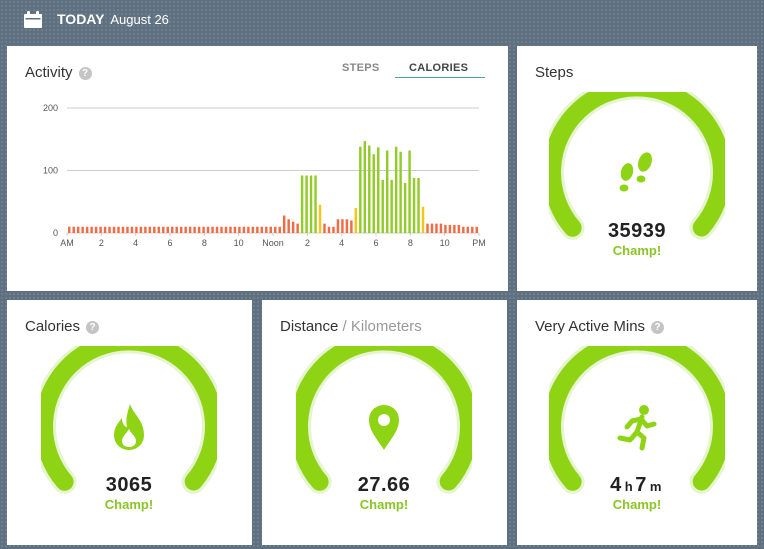 The width and height of the screenshot is (764, 549). I want to click on active-mins-minutes-unit: m, so click(655, 486).